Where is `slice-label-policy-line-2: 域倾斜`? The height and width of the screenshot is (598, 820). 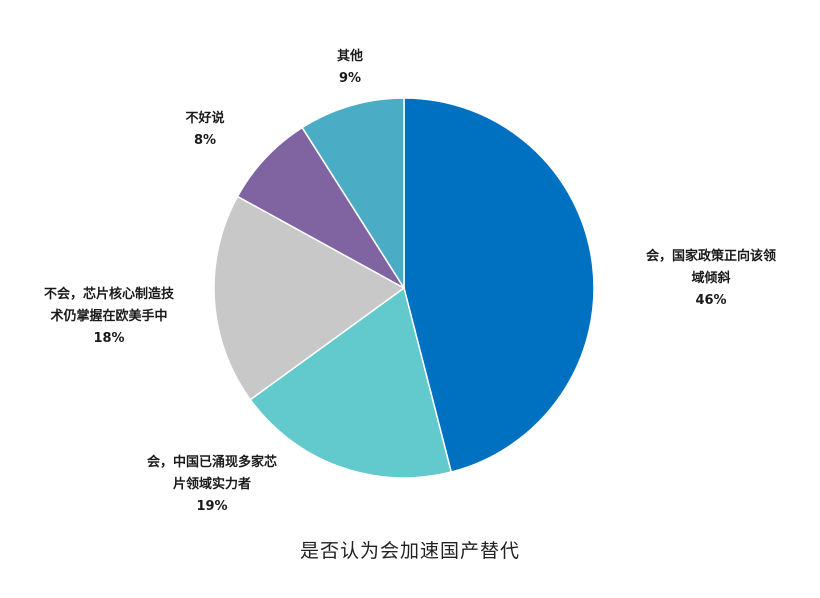 slice-label-policy-line-2: 域倾斜 is located at coordinates (711, 278).